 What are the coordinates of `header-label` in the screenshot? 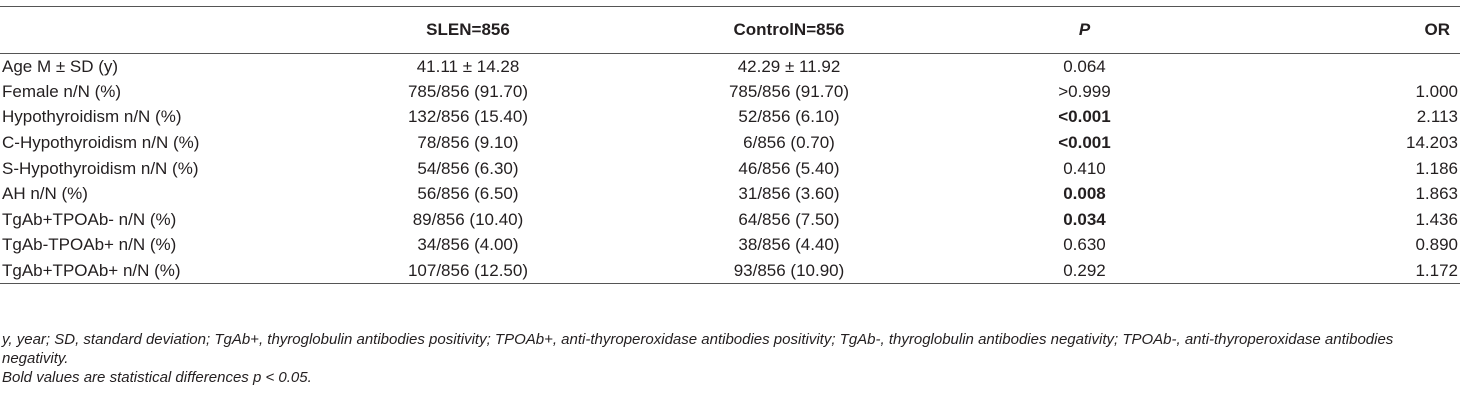 It's located at (160, 30).